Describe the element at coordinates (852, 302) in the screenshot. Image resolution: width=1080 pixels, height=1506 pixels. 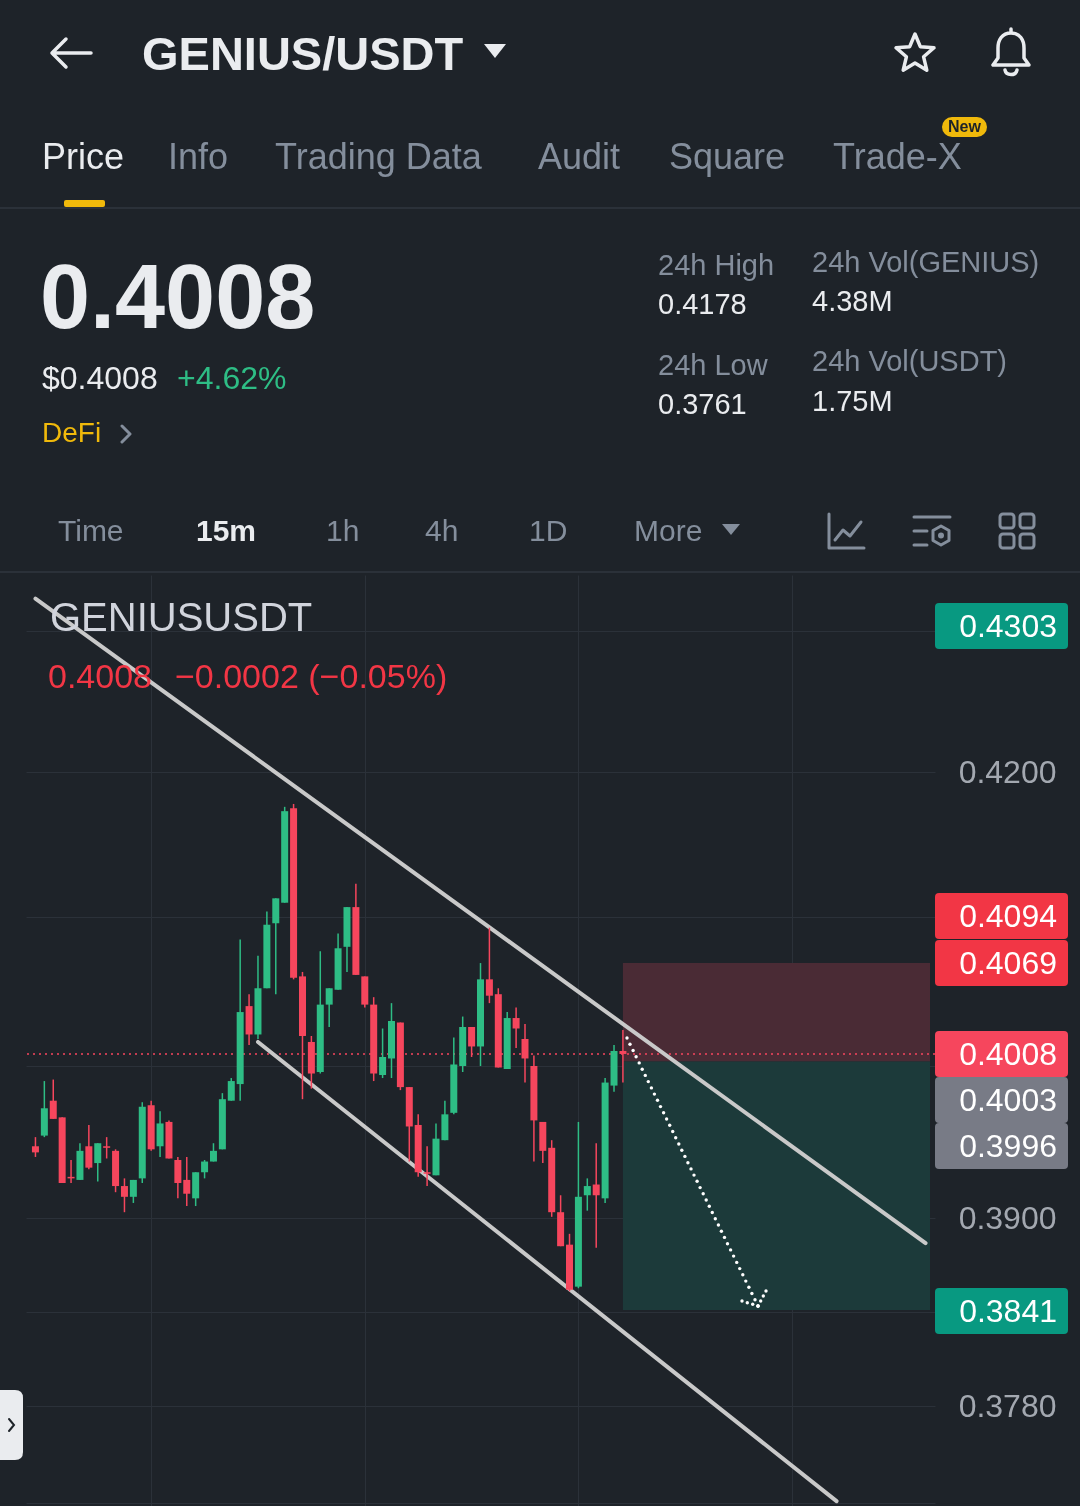
I see `text: 4.38M` at that location.